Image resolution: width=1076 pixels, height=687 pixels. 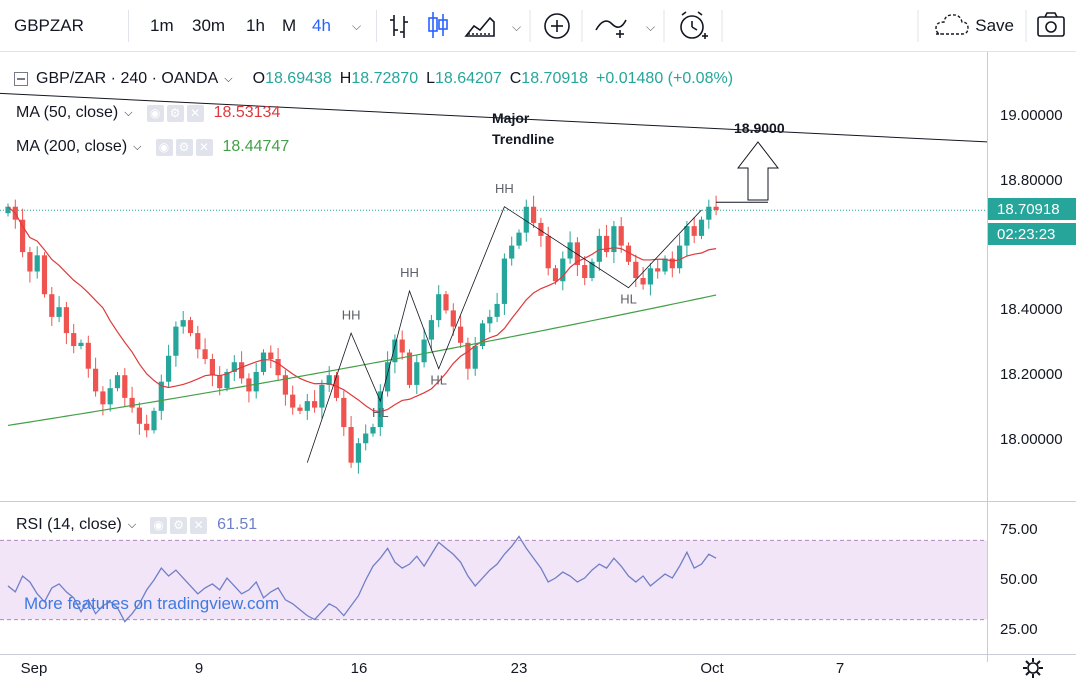 I want to click on ma200-chevron-down-icon: ⌵, so click(x=137, y=146).